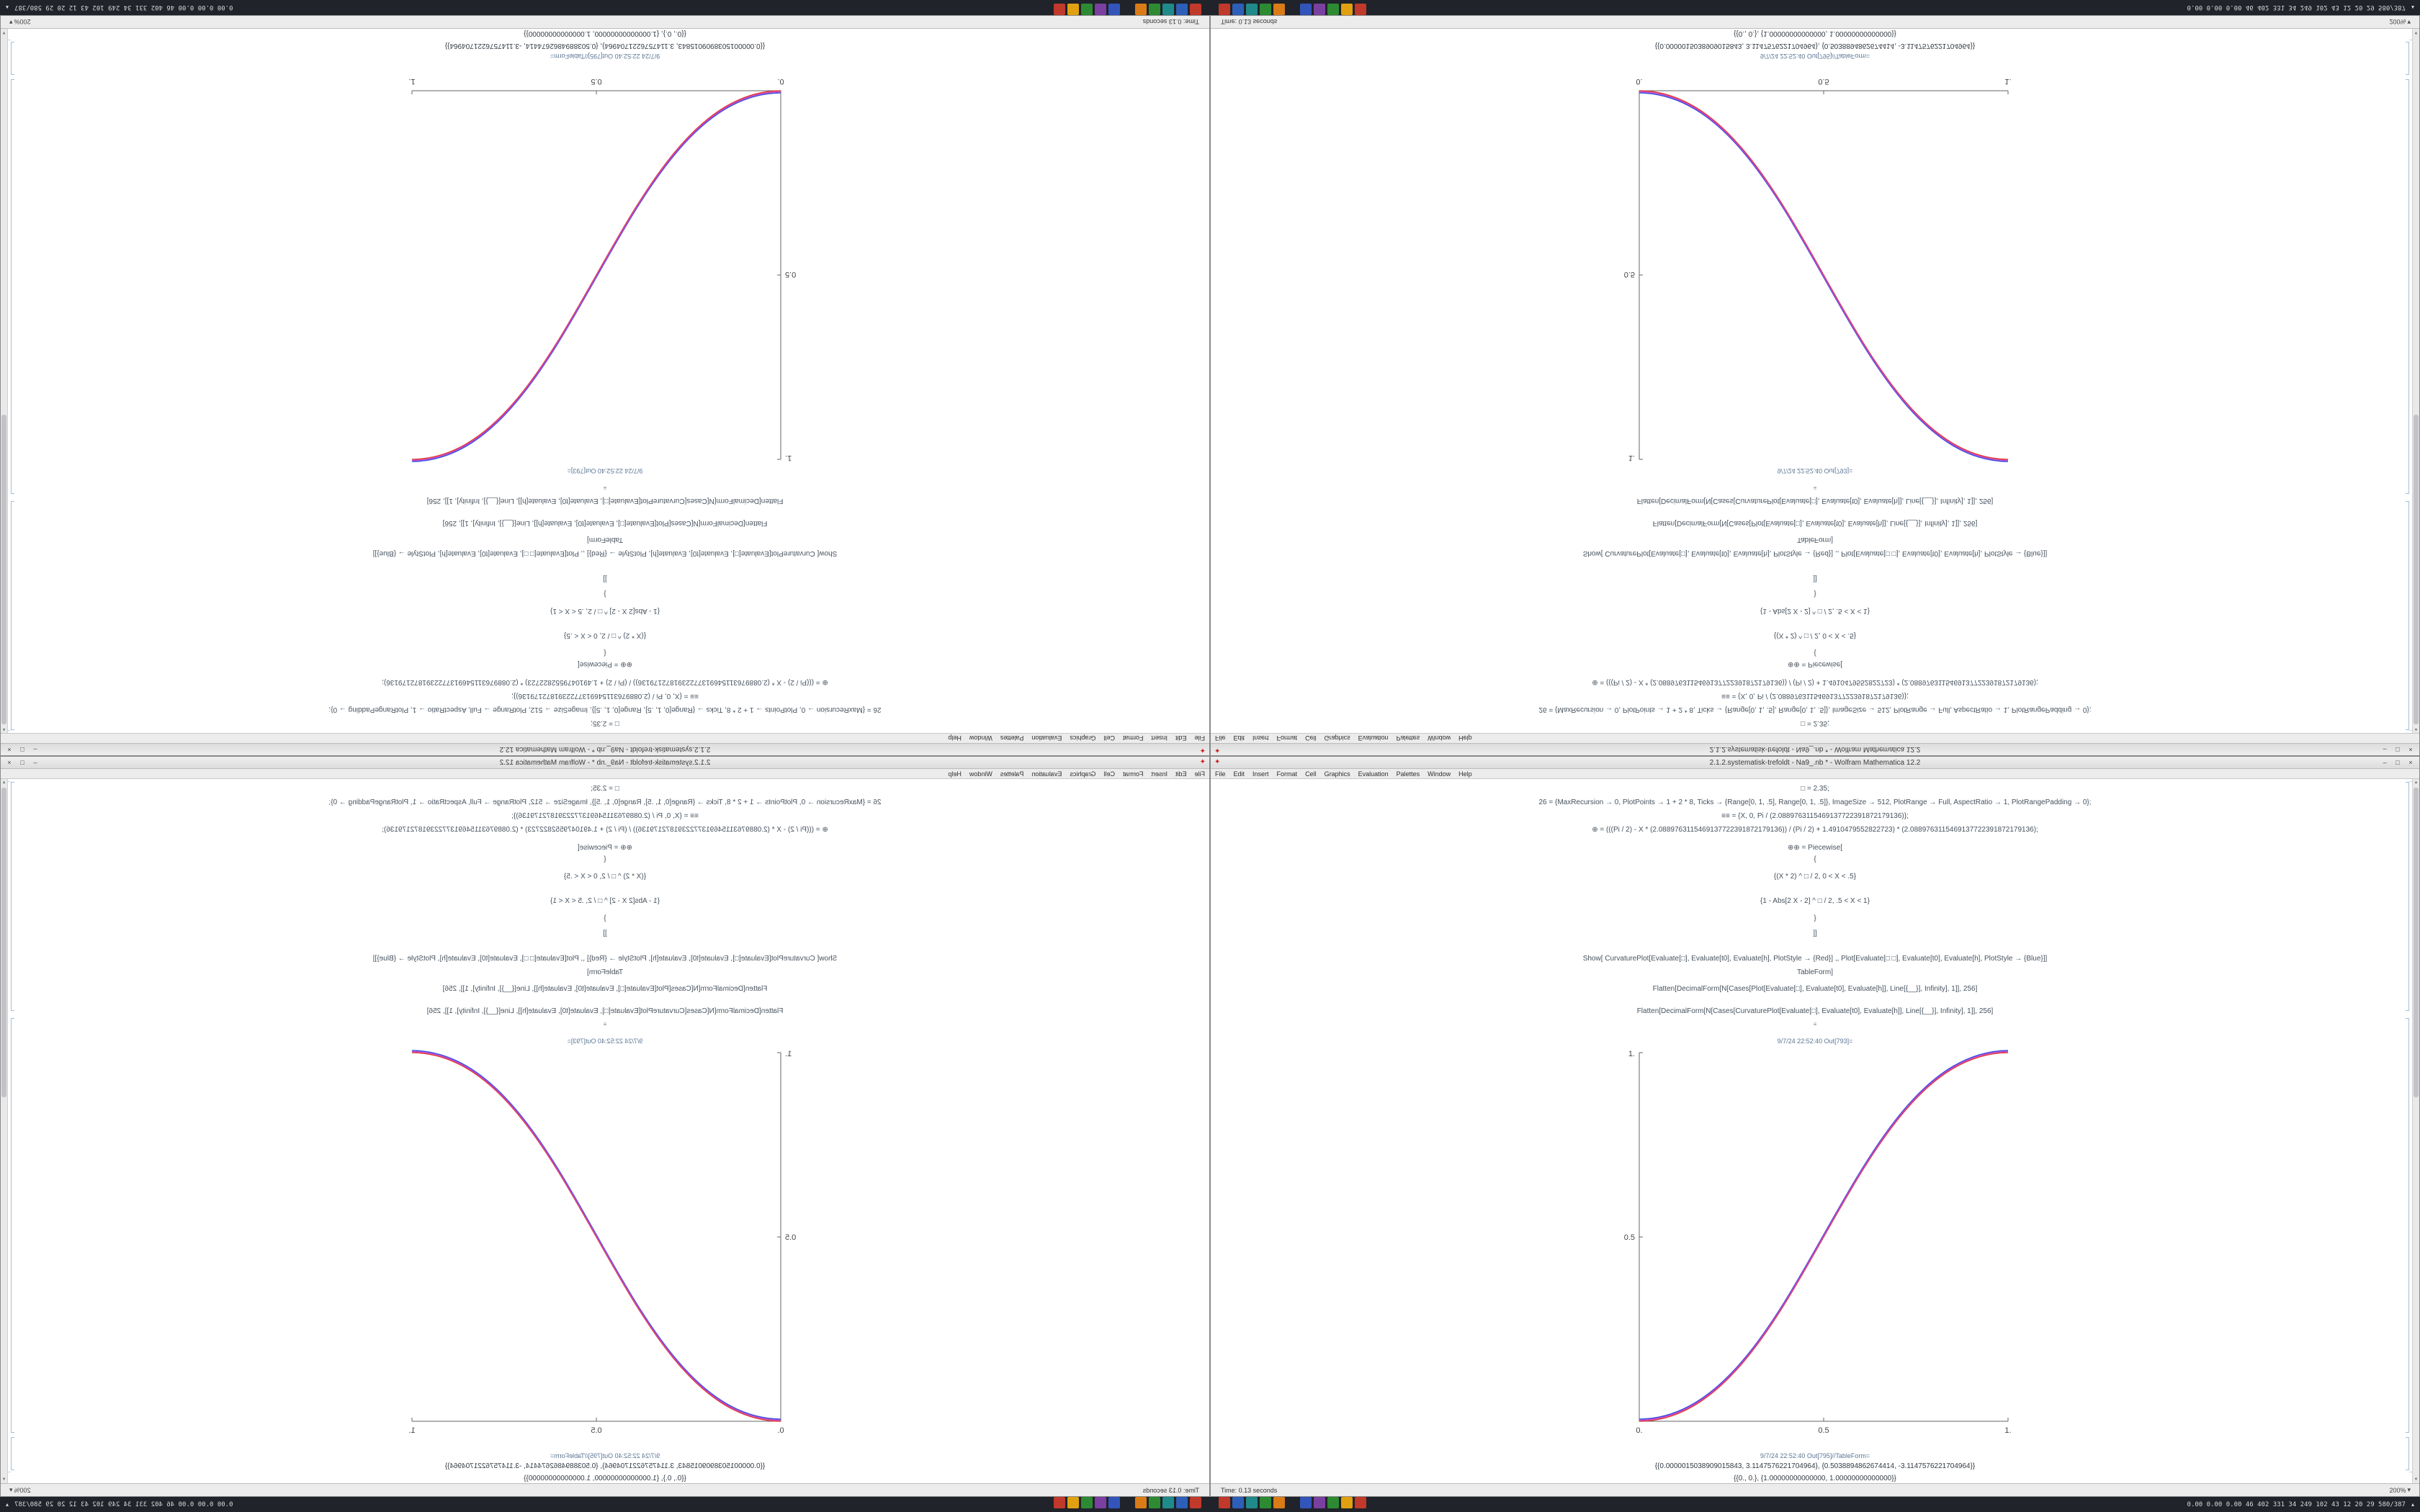 This screenshot has height=1512, width=2420. I want to click on minimize-button: –, so click(2385, 762).